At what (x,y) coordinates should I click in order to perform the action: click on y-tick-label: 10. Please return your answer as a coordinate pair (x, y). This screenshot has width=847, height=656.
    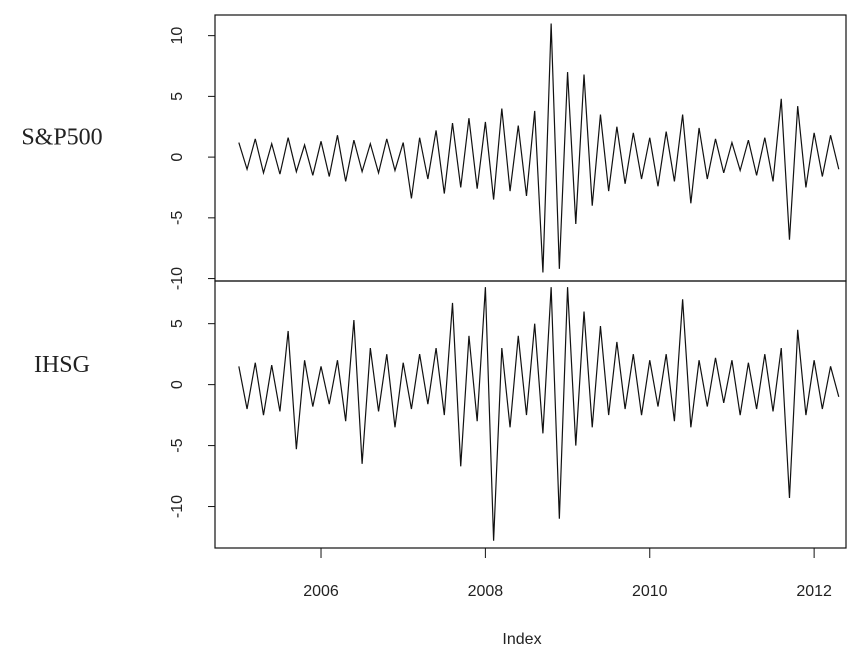
    Looking at the image, I should click on (177, 36).